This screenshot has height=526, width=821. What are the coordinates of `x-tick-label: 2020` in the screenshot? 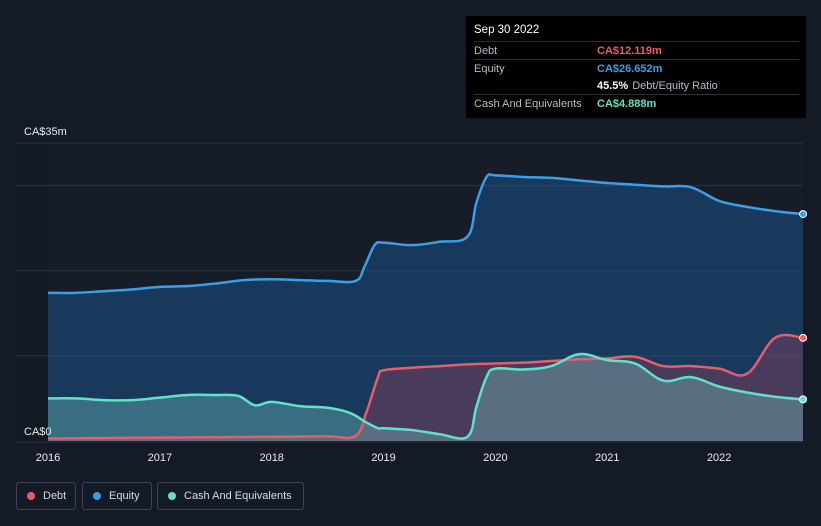 It's located at (495, 458).